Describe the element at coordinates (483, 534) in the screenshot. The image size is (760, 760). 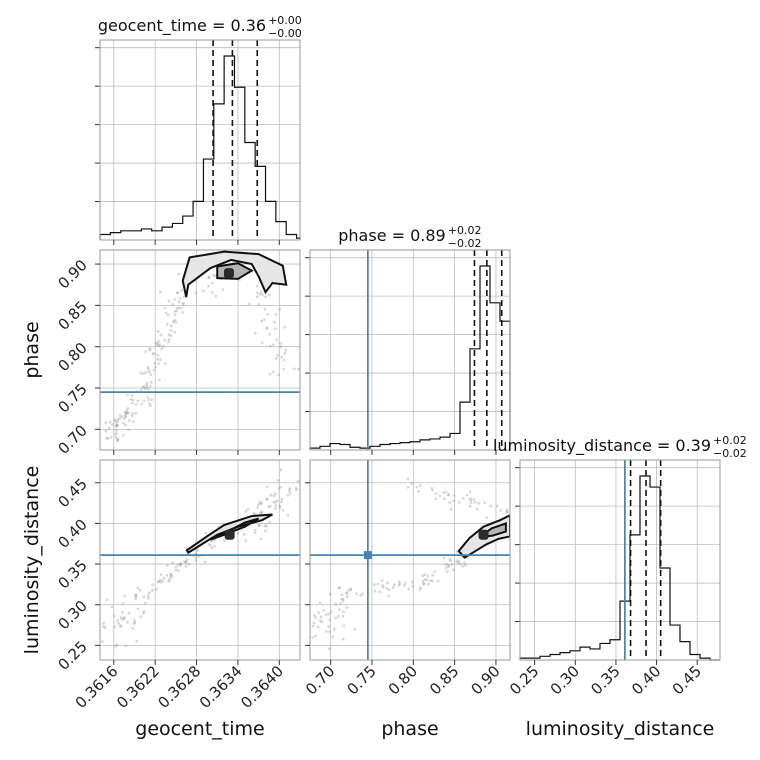
I see `peak-marker` at that location.